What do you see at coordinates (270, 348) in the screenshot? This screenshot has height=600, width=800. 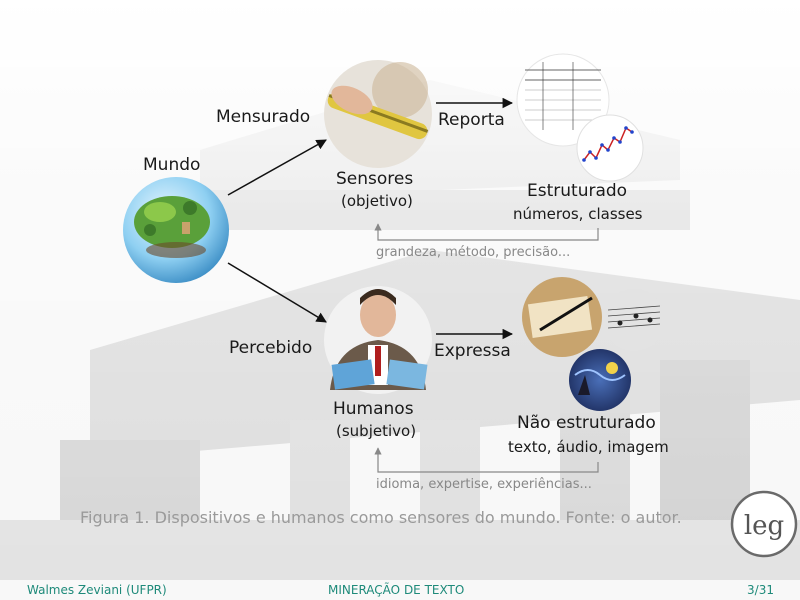 I see `label-perceived: Percebido` at bounding box center [270, 348].